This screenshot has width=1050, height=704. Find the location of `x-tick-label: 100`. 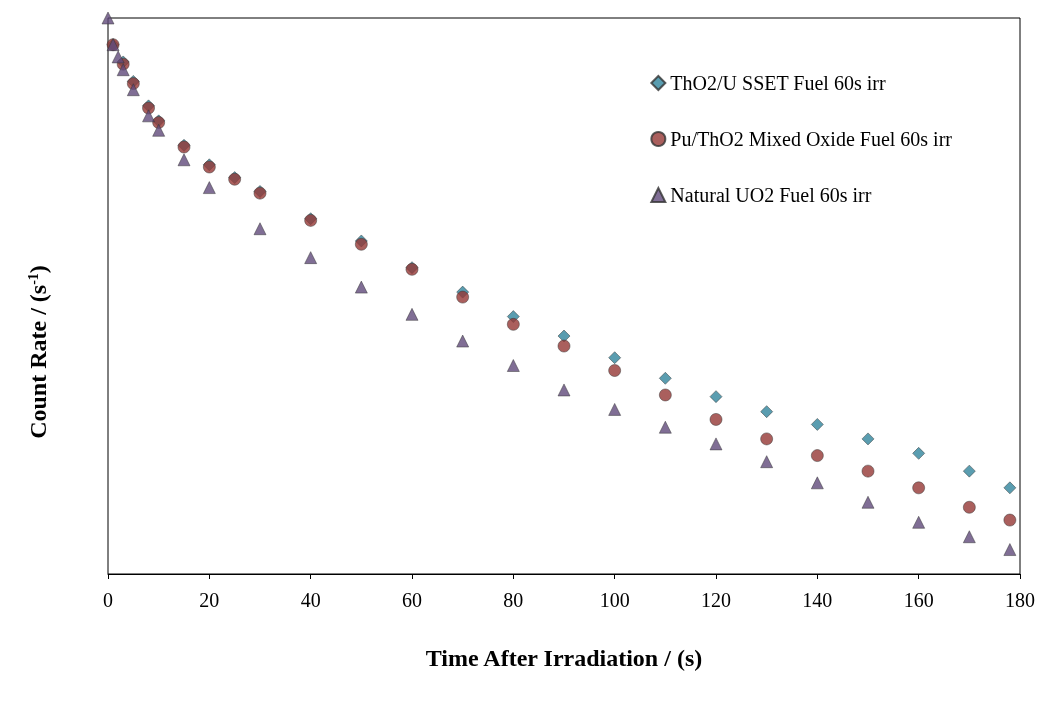

x-tick-label: 100 is located at coordinates (614, 600).